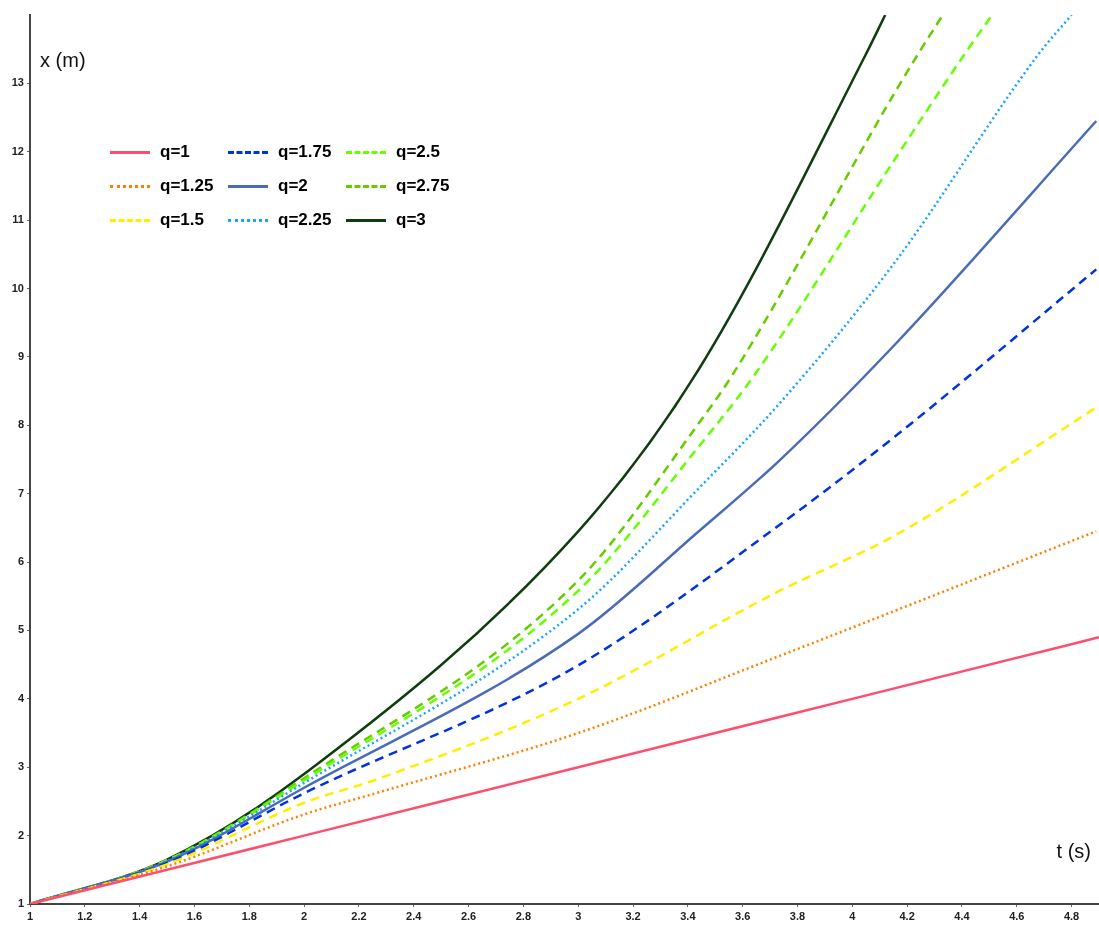 The width and height of the screenshot is (1099, 927). Describe the element at coordinates (20, 629) in the screenshot. I see `y-tick-label: 5` at that location.